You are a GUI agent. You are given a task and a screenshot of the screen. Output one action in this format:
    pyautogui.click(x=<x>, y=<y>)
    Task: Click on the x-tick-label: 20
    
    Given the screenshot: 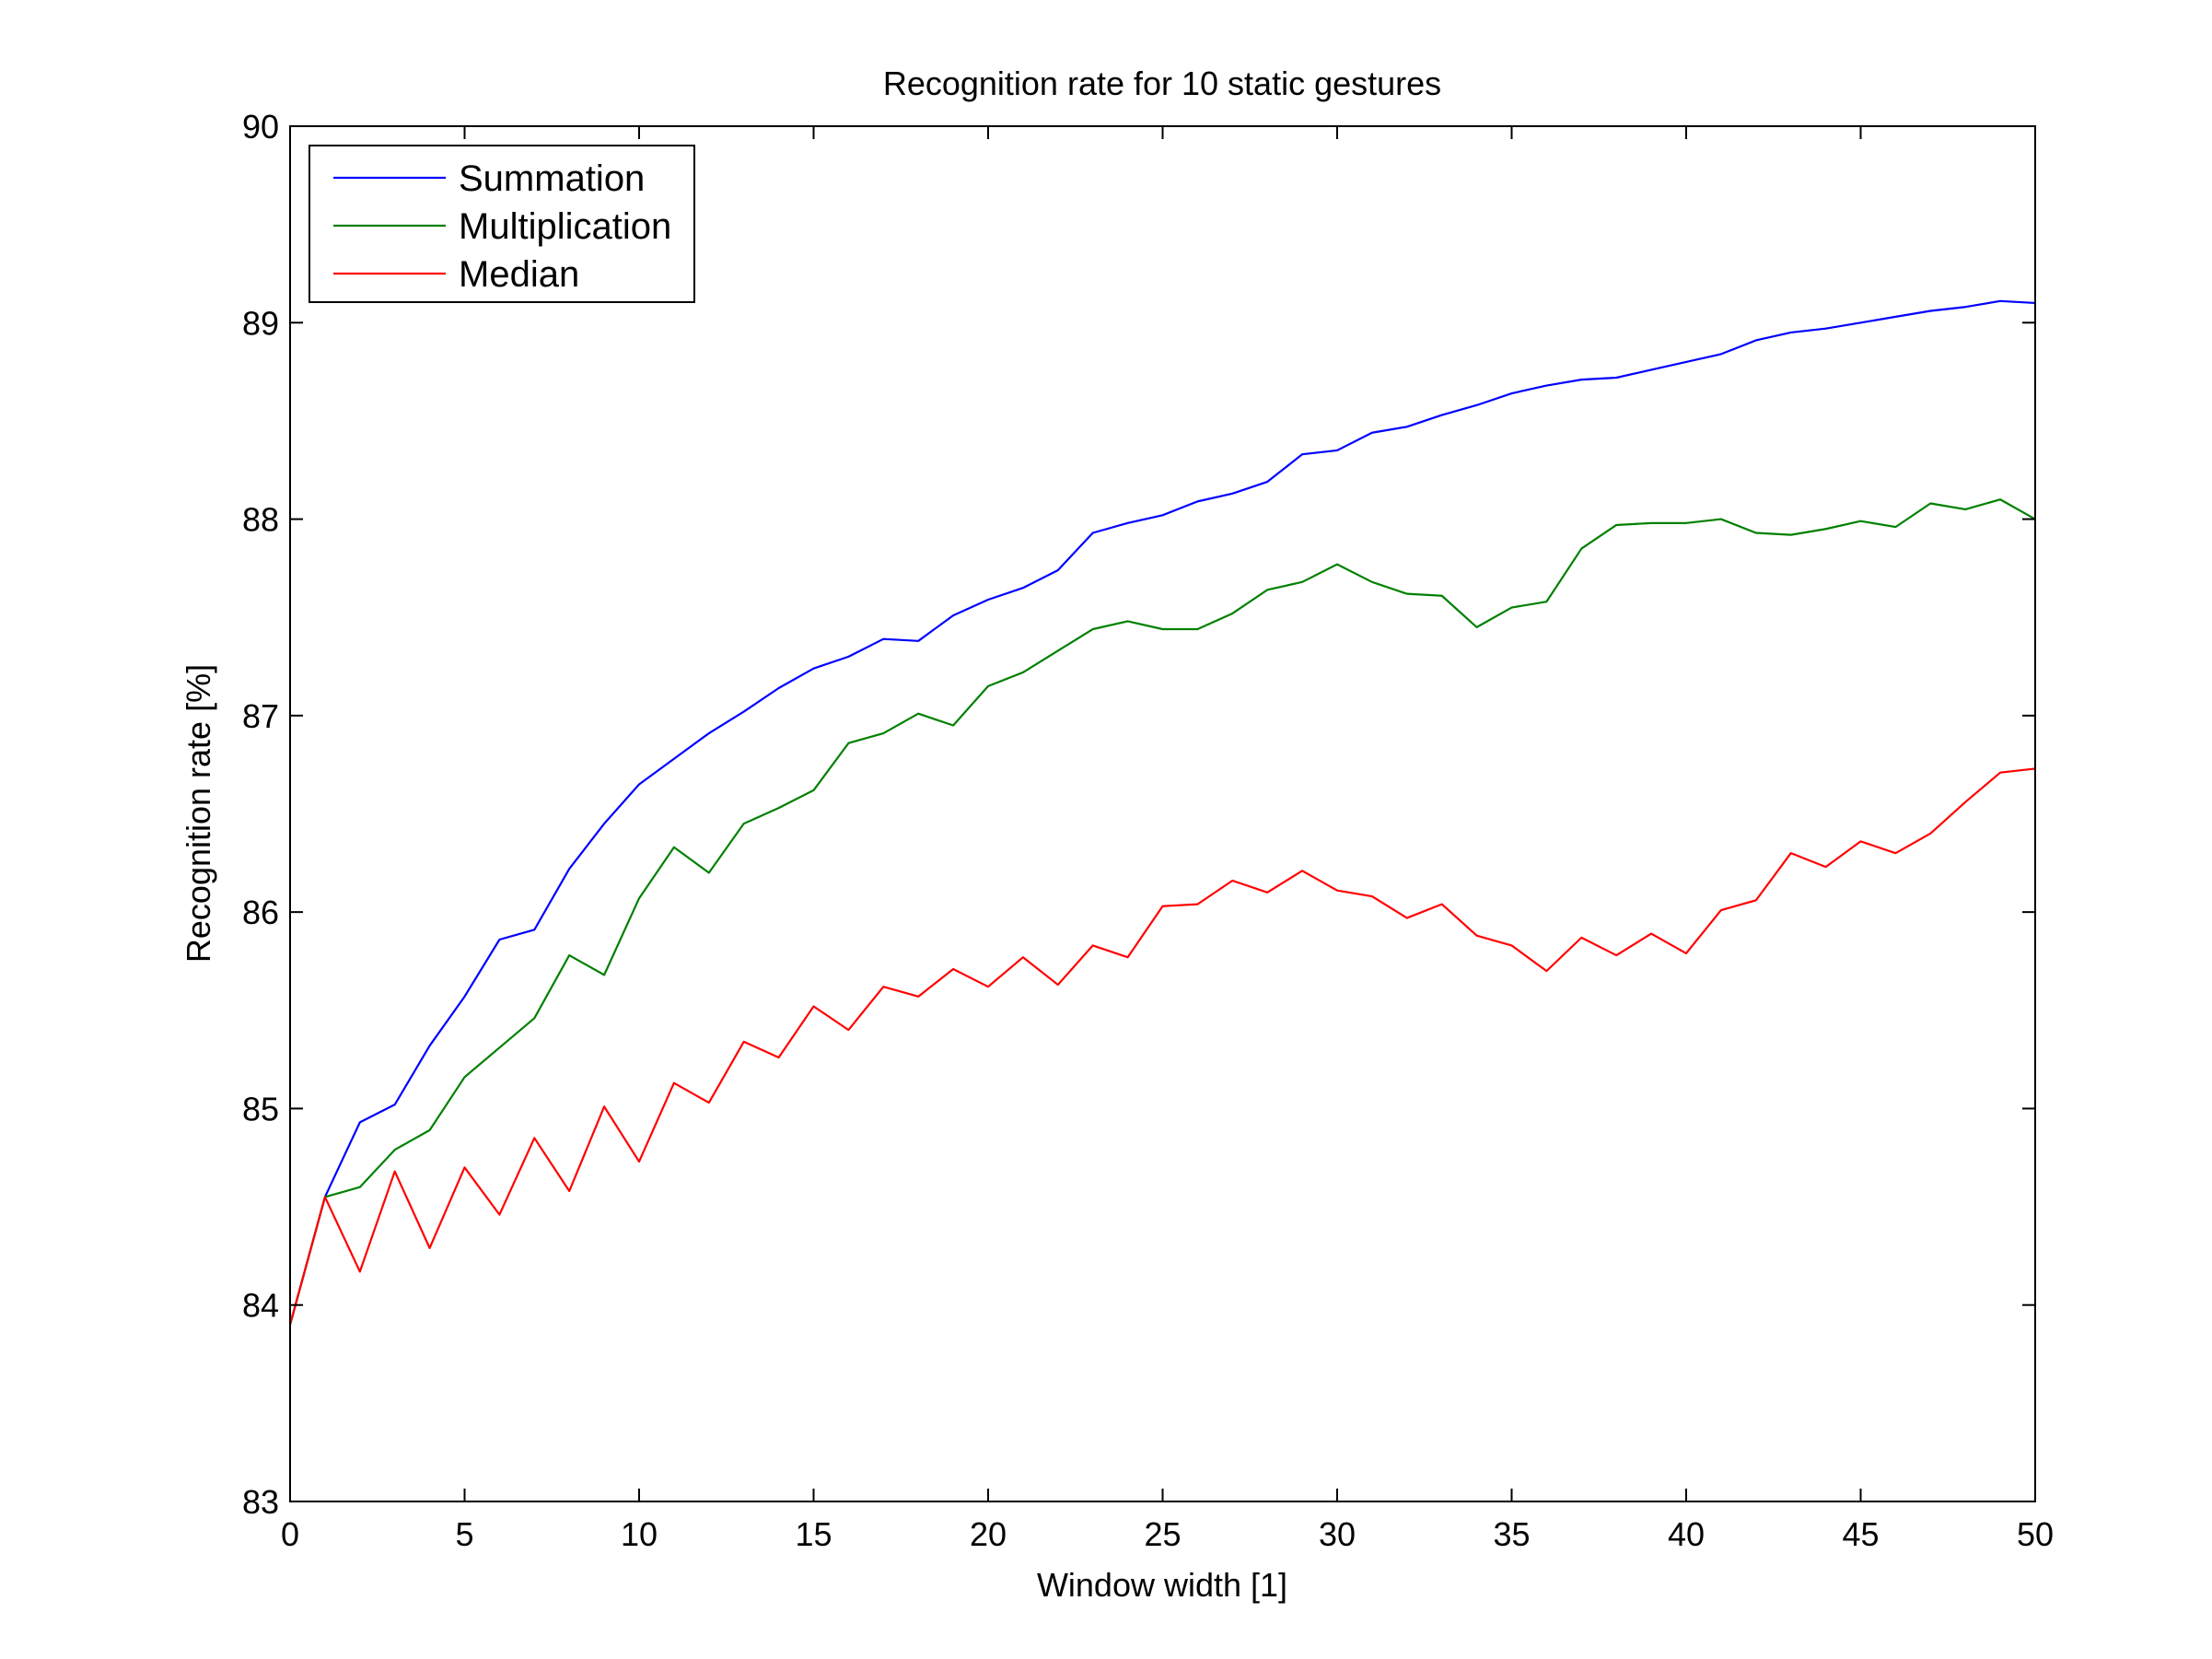 What is the action you would take?
    pyautogui.click(x=989, y=1534)
    